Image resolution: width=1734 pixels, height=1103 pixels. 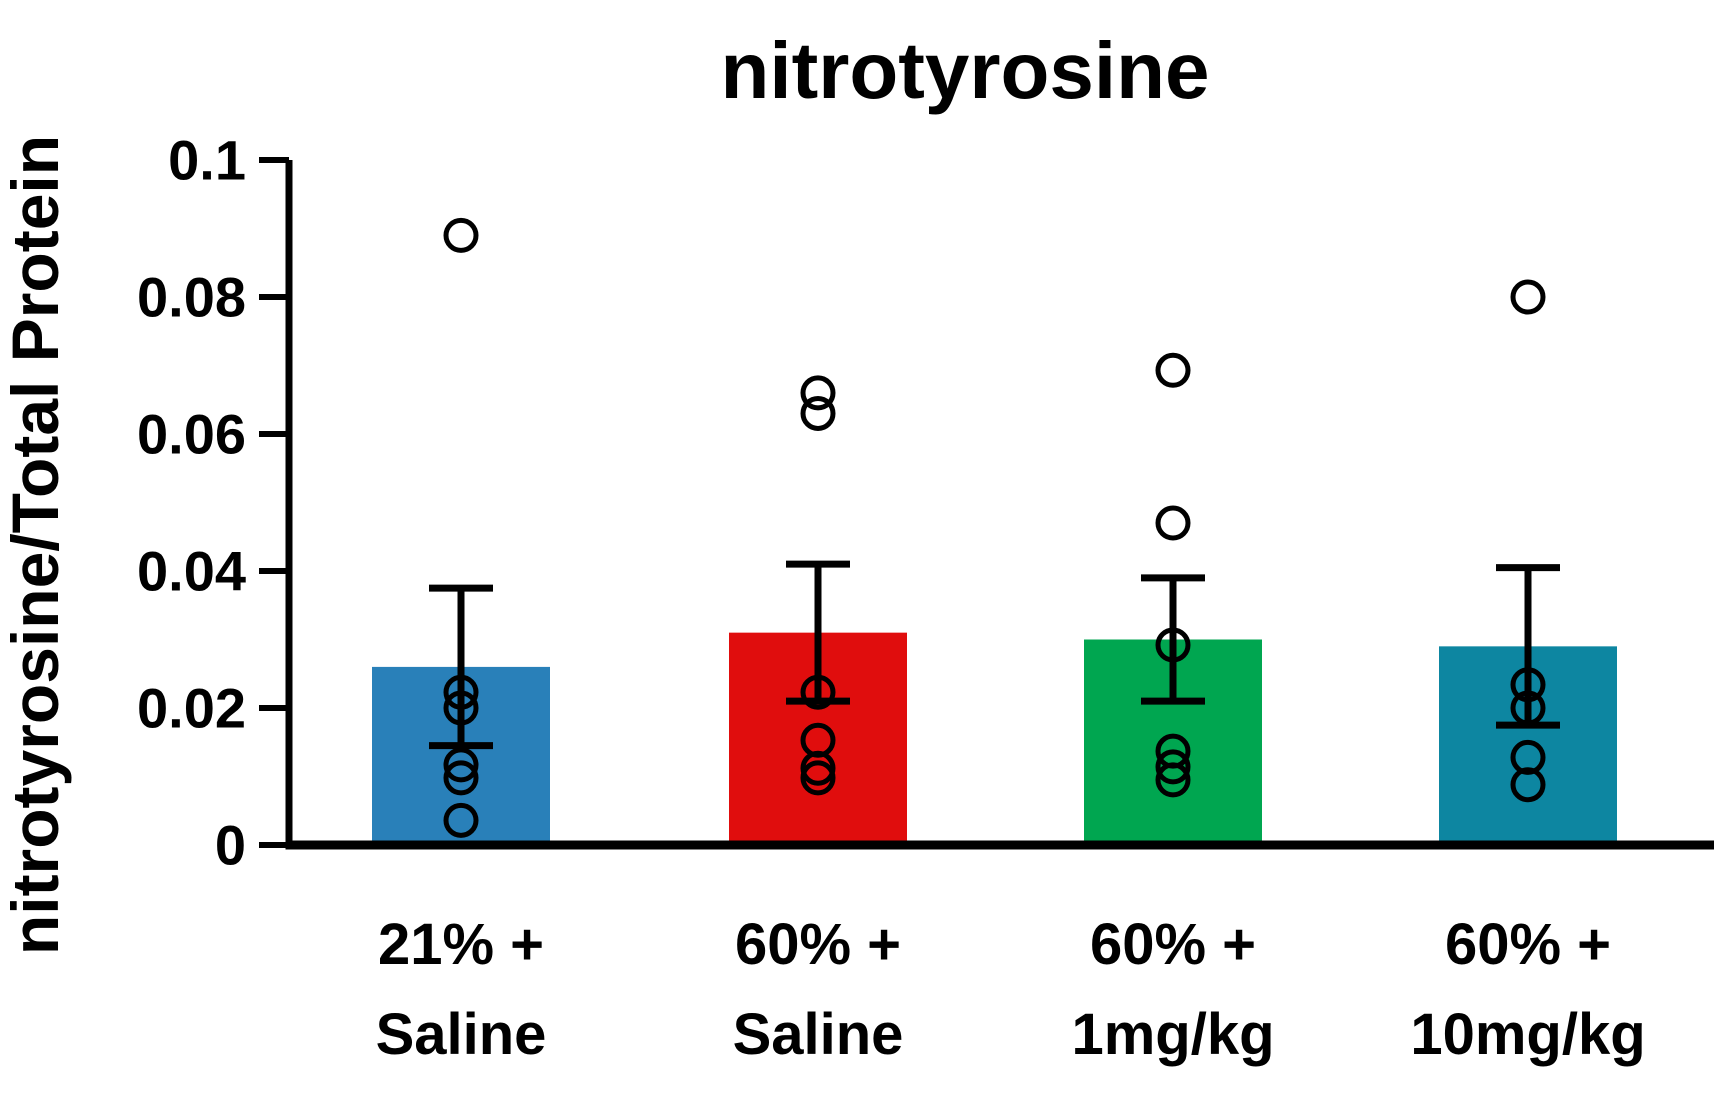 What do you see at coordinates (230, 845) in the screenshot?
I see `y-tick-label: 0` at bounding box center [230, 845].